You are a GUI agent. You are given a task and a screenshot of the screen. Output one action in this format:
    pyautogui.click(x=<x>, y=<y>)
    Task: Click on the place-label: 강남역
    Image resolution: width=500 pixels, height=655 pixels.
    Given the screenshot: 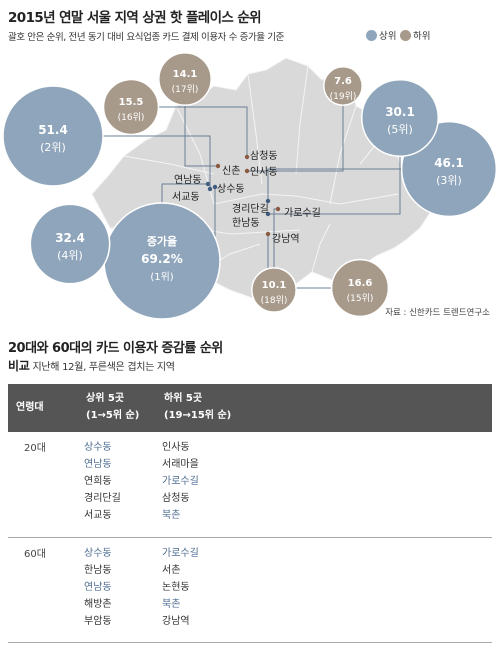 What is the action you would take?
    pyautogui.click(x=286, y=239)
    